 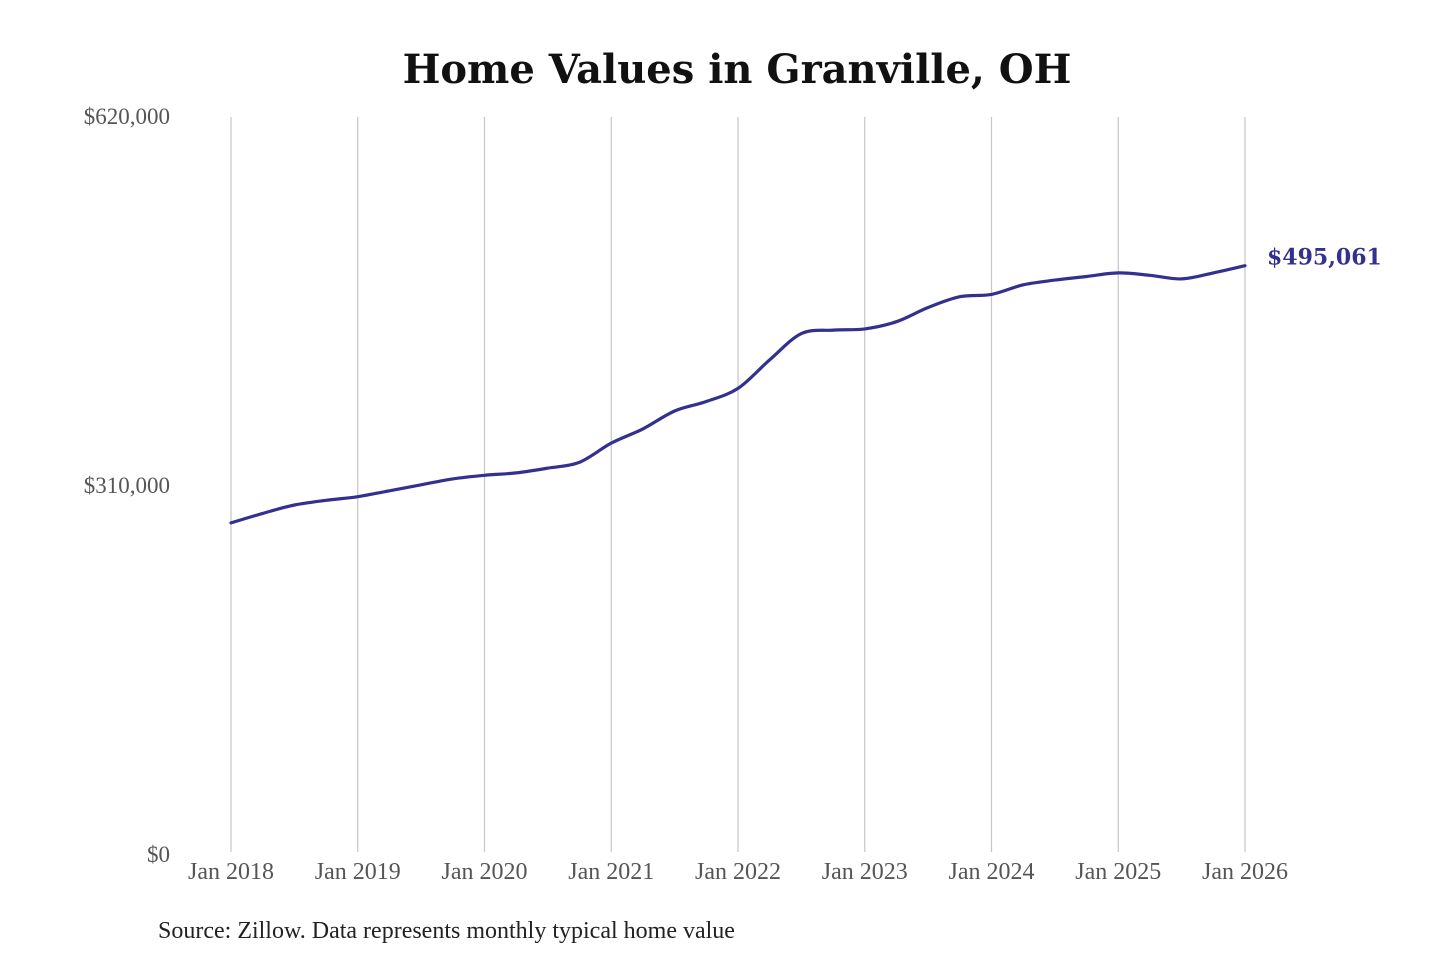 I want to click on x-tick-label: Jan 2018, so click(x=231, y=872).